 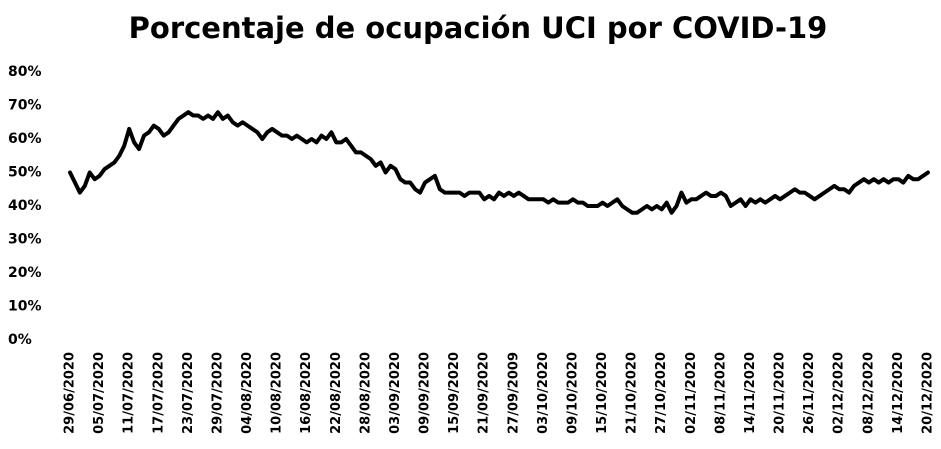 I want to click on x-tick-label: 03/09/2020, so click(x=395, y=393).